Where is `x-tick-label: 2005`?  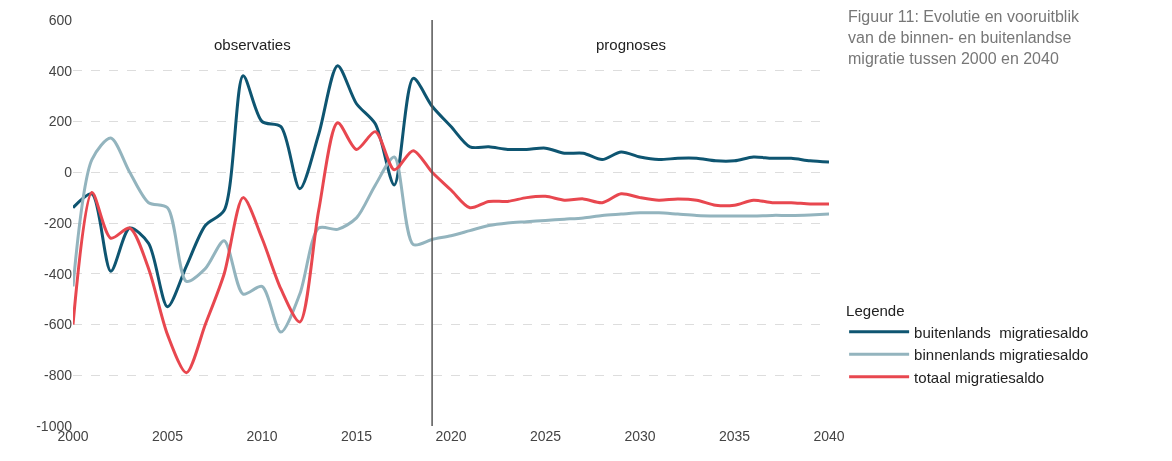 x-tick-label: 2005 is located at coordinates (167, 436).